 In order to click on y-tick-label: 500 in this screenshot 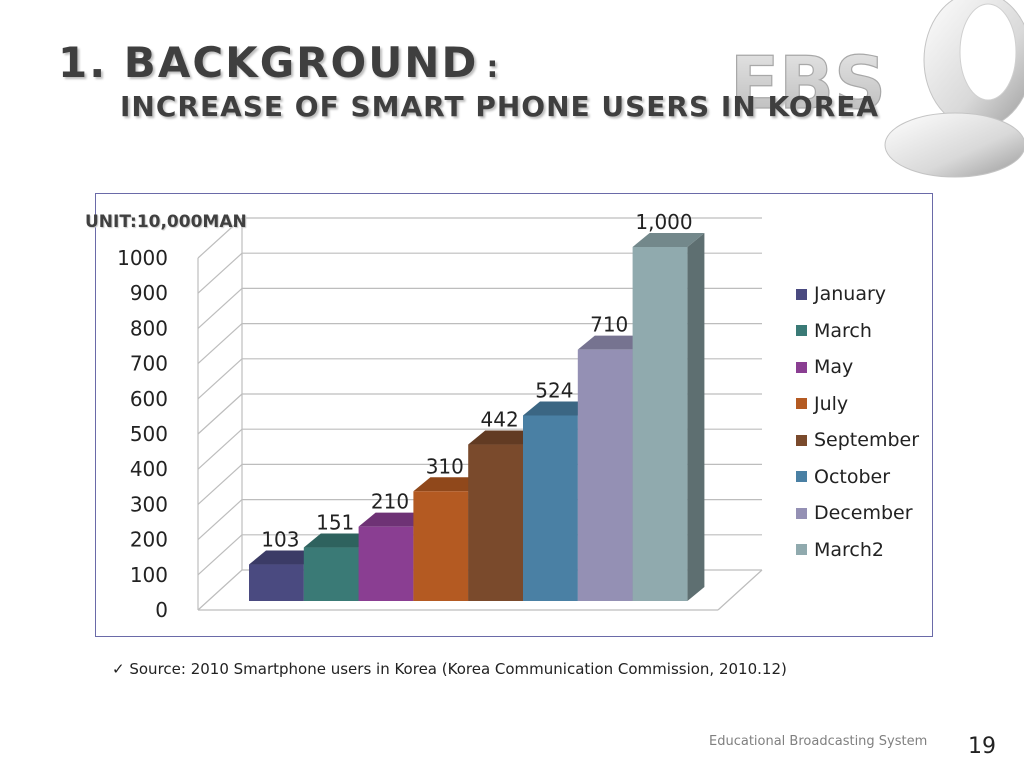, I will do `click(149, 434)`.